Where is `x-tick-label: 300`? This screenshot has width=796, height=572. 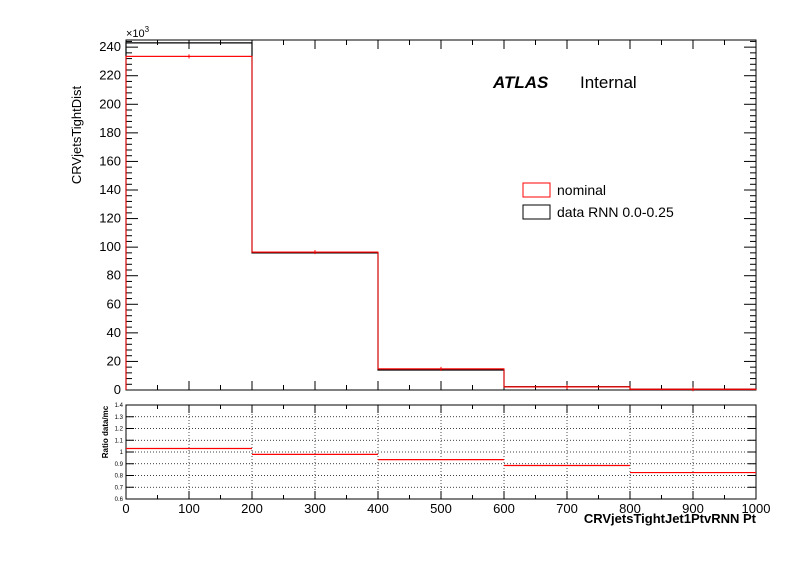 x-tick-label: 300 is located at coordinates (315, 508).